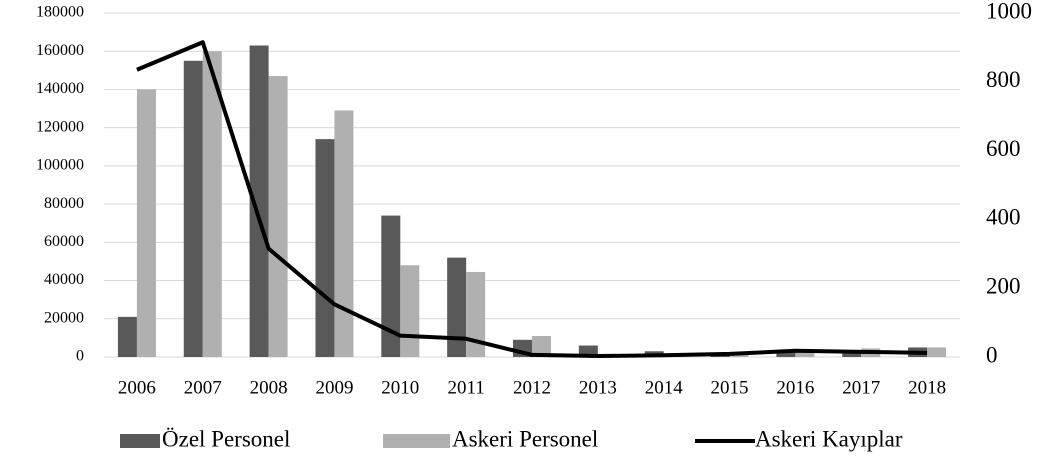 This screenshot has width=1058, height=468. What do you see at coordinates (466, 387) in the screenshot?
I see `x-tick-label: 2011` at bounding box center [466, 387].